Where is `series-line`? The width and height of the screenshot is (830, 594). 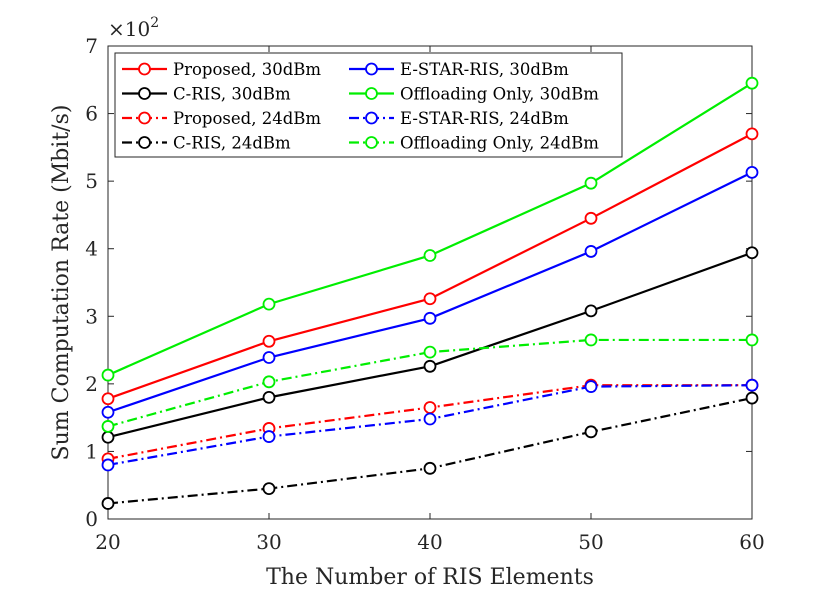 series-line is located at coordinates (429, 383).